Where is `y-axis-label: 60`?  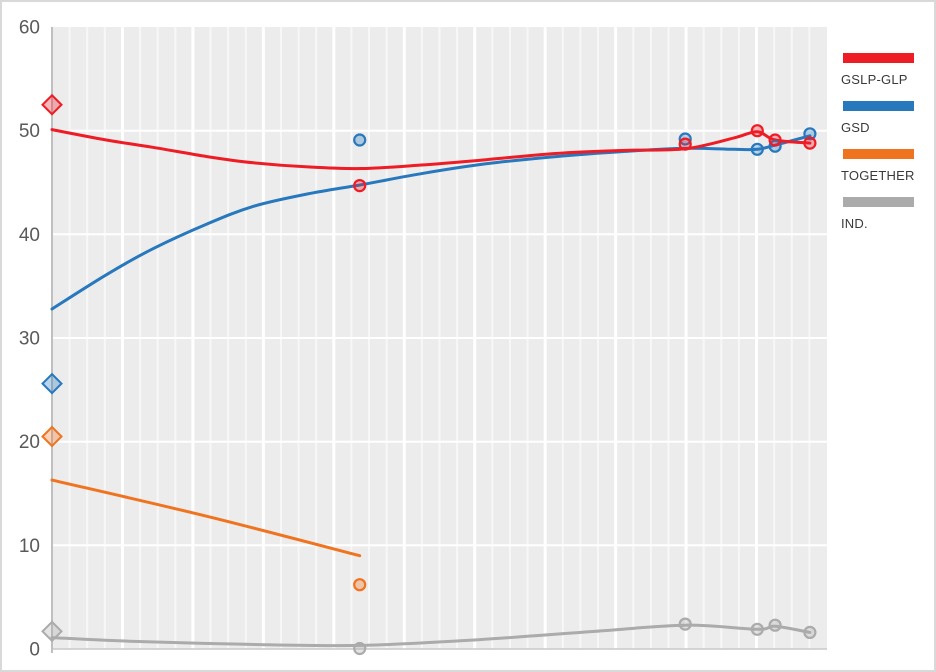 y-axis-label: 60 is located at coordinates (29, 28).